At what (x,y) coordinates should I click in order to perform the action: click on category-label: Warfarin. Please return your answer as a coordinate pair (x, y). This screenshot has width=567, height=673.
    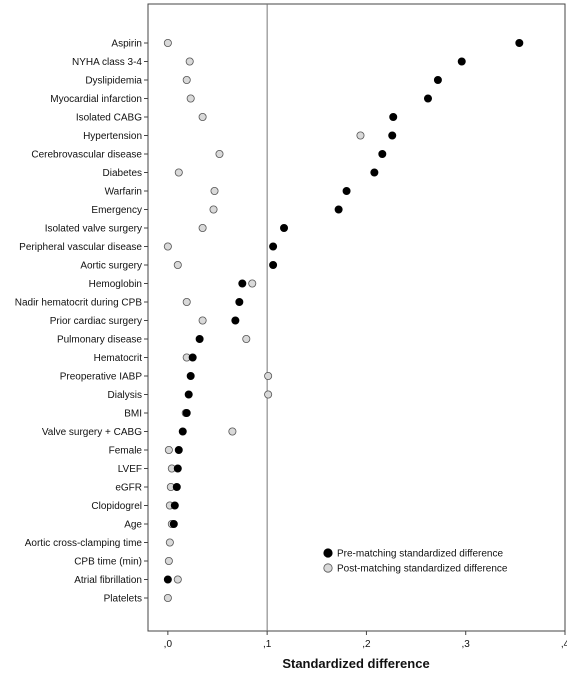
    Looking at the image, I should click on (123, 192).